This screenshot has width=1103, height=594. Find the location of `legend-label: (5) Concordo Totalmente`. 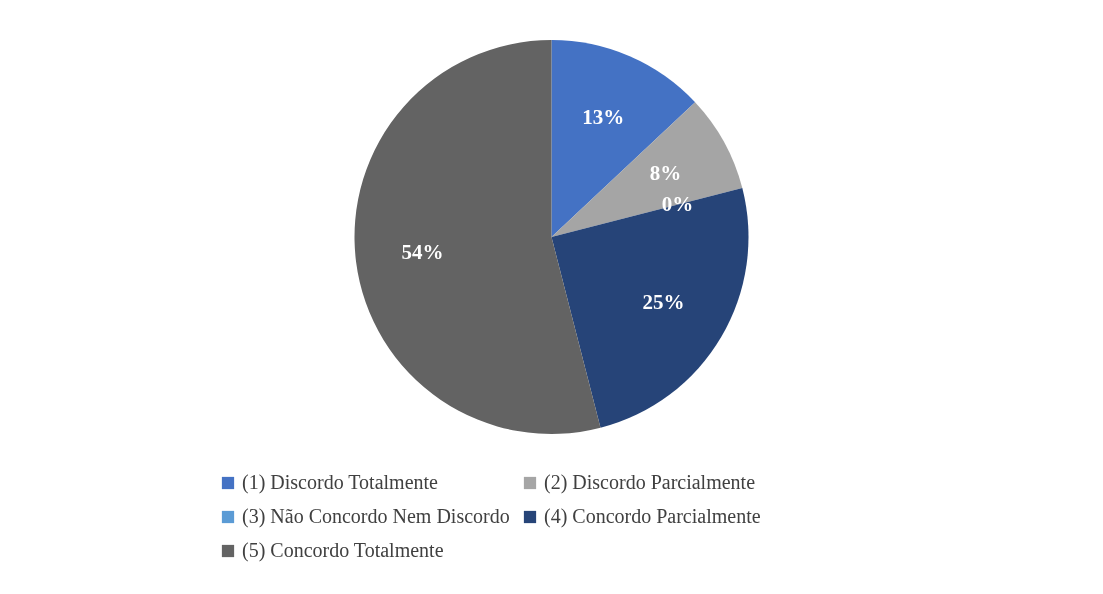

legend-label: (5) Concordo Totalmente is located at coordinates (343, 550).